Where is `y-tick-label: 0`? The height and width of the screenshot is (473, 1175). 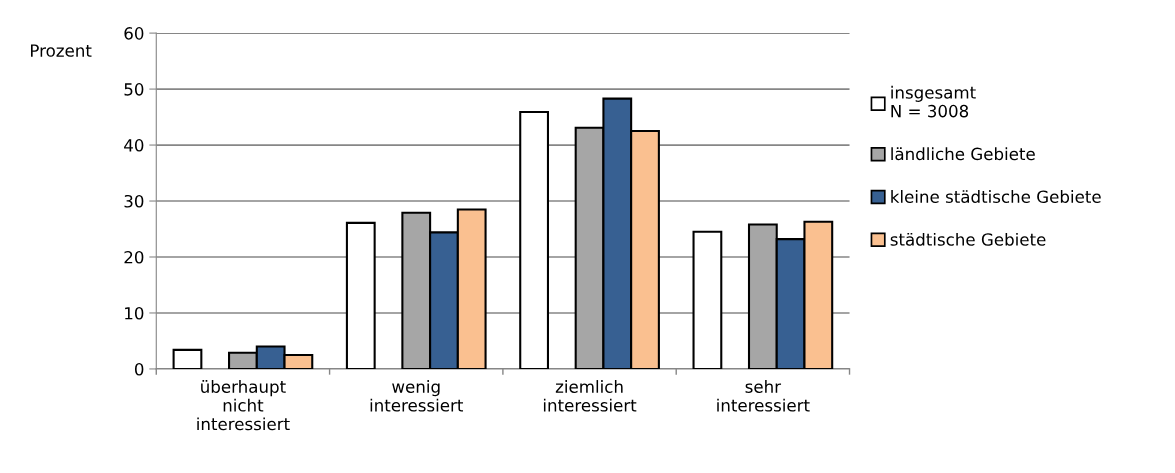
y-tick-label: 0 is located at coordinates (139, 369).